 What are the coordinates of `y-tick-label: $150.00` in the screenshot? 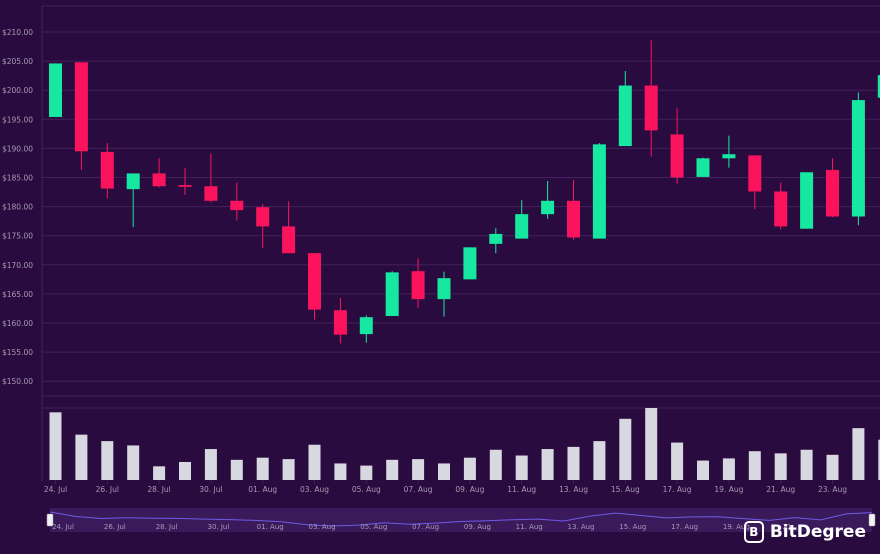 It's located at (17, 381).